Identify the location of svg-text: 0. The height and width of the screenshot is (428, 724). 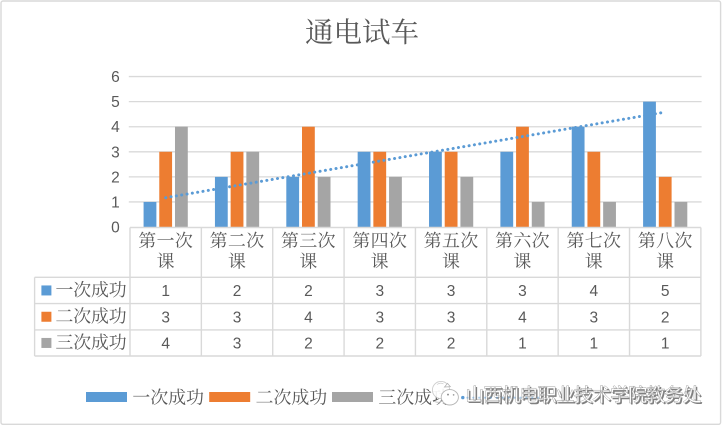
(115, 228).